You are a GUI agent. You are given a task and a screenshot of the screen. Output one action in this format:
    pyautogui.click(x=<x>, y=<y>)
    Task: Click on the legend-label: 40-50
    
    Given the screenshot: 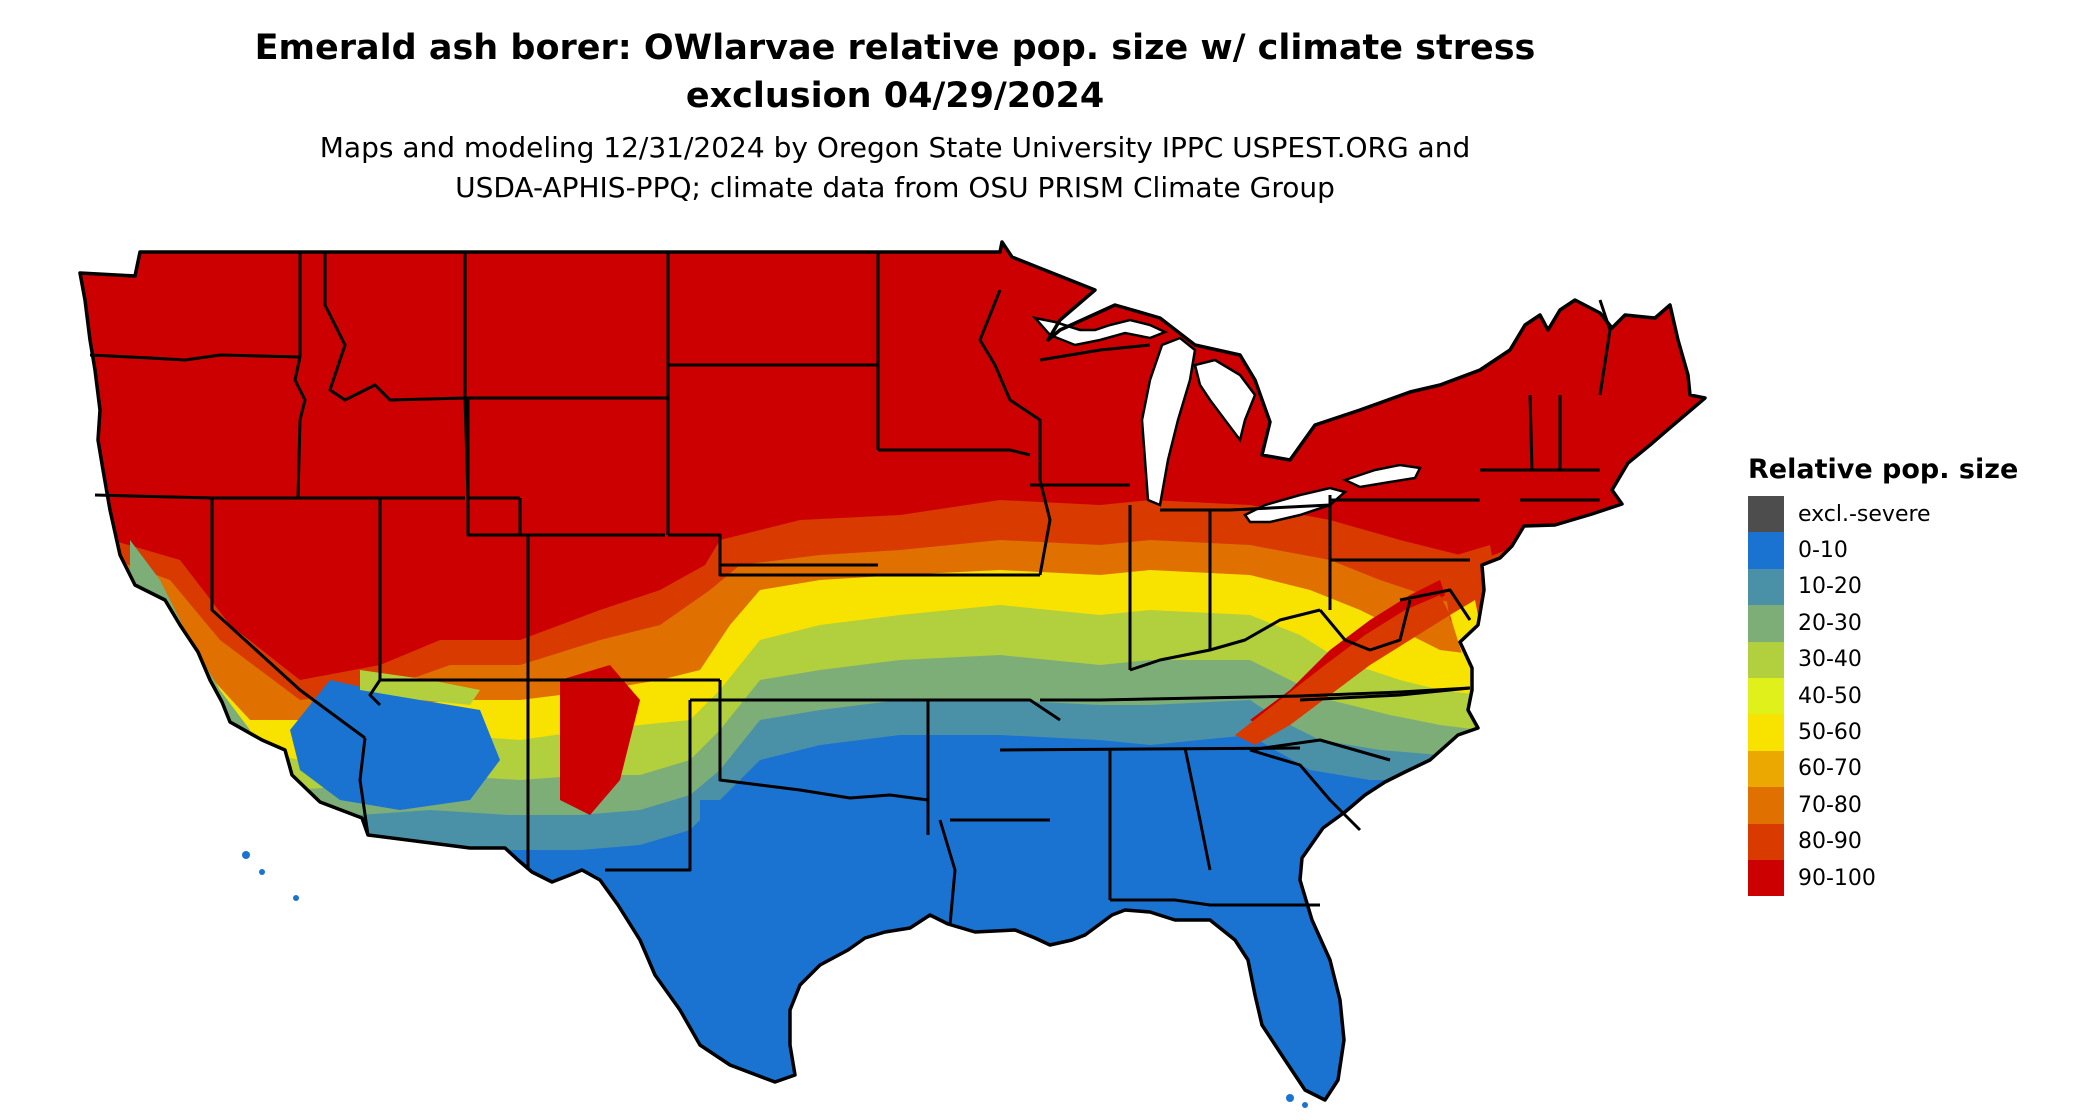 What is the action you would take?
    pyautogui.click(x=1830, y=696)
    